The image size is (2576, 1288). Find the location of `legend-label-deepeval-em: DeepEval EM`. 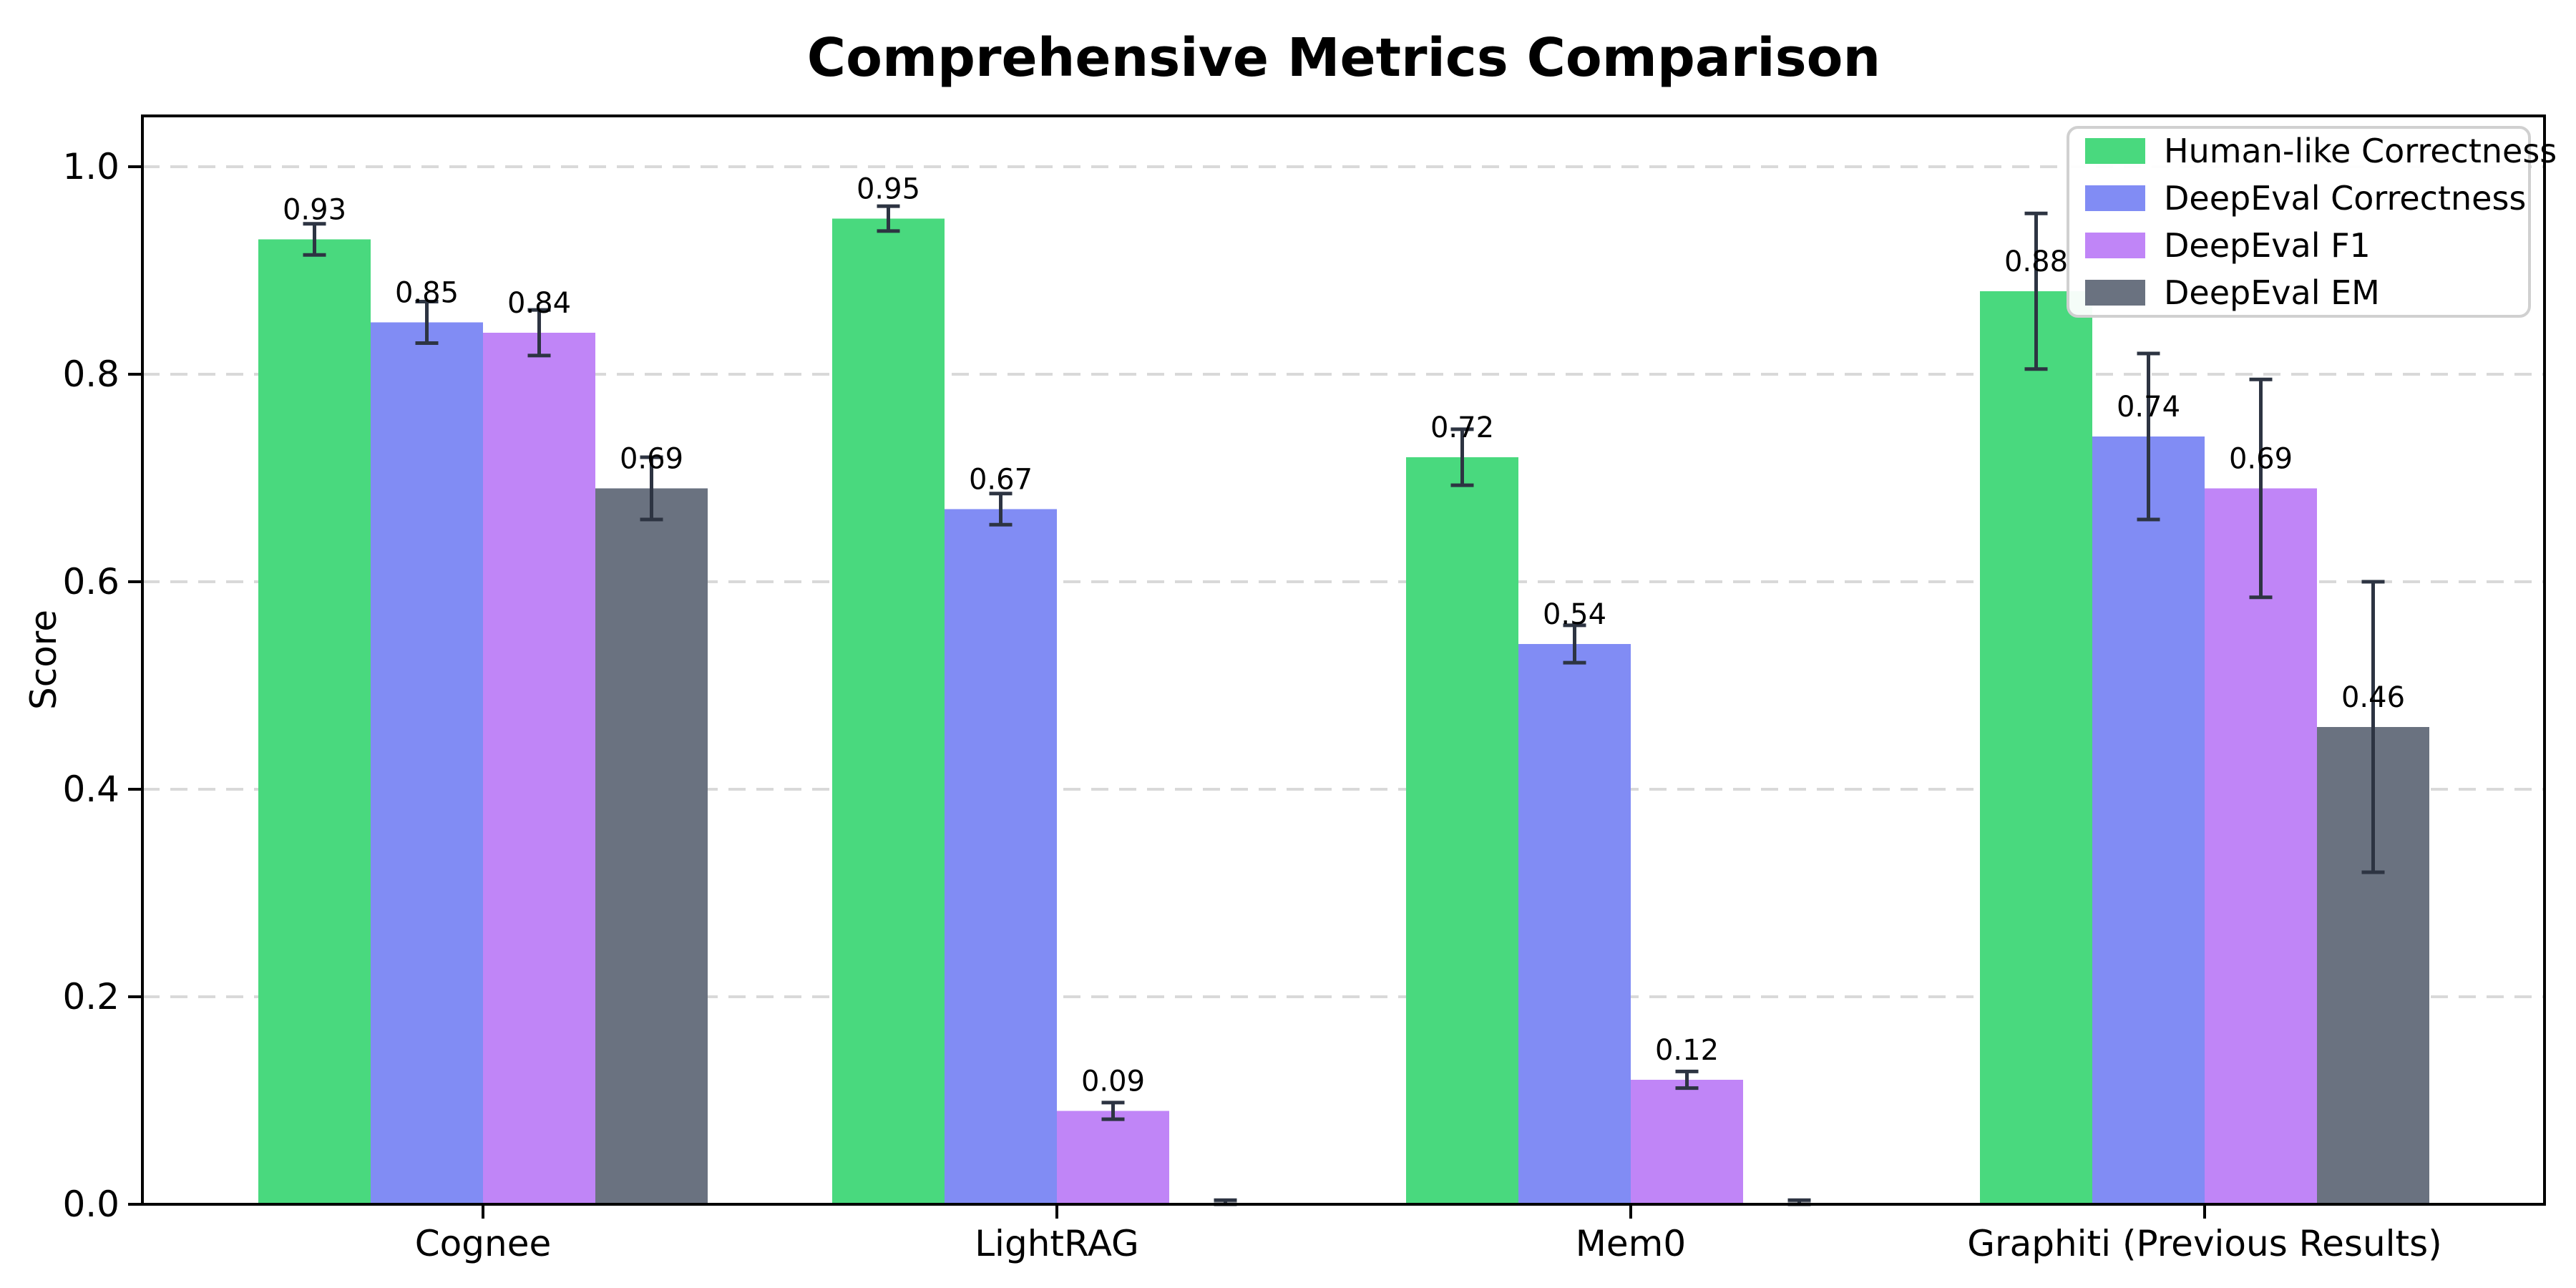

legend-label-deepeval-em: DeepEval EM is located at coordinates (2272, 292).